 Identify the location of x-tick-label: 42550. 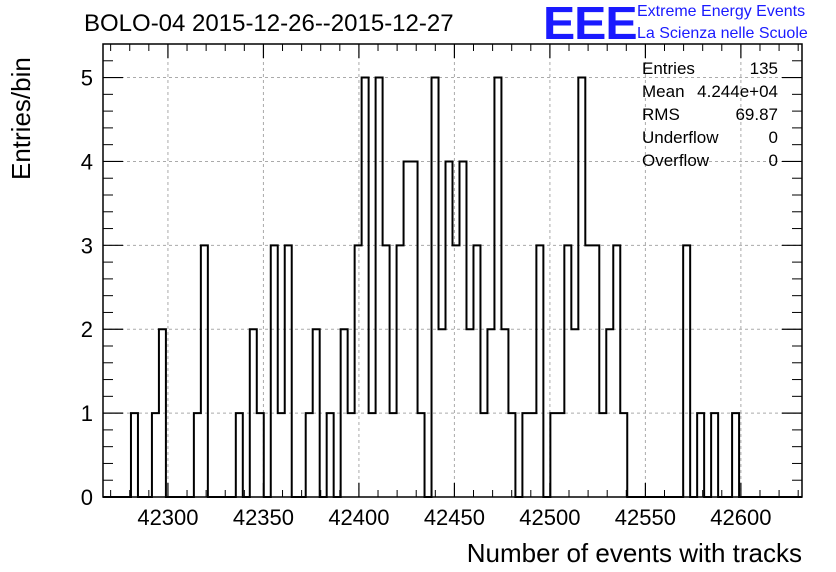
(645, 517).